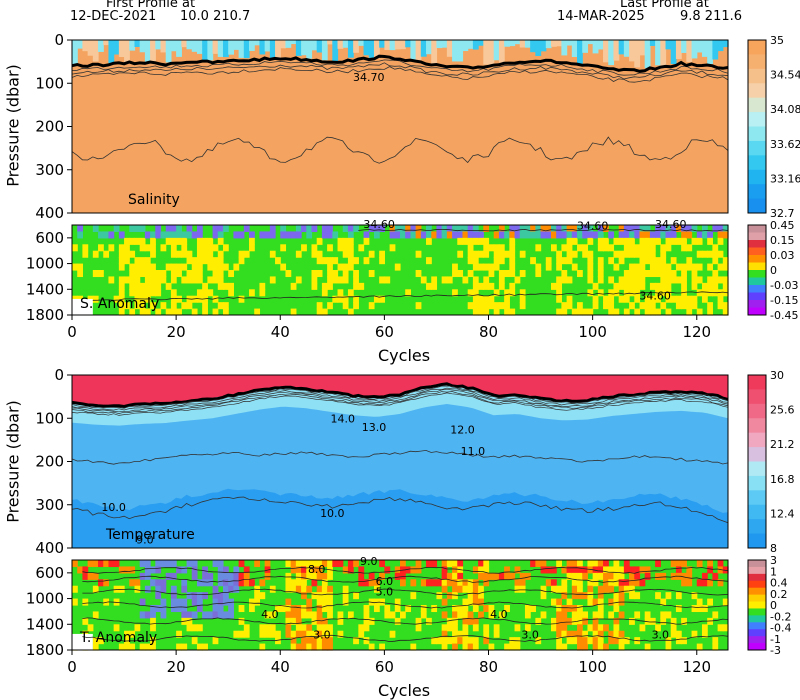  What do you see at coordinates (757, 281) in the screenshot?
I see `s-anomaly-colorbar-swatch` at bounding box center [757, 281].